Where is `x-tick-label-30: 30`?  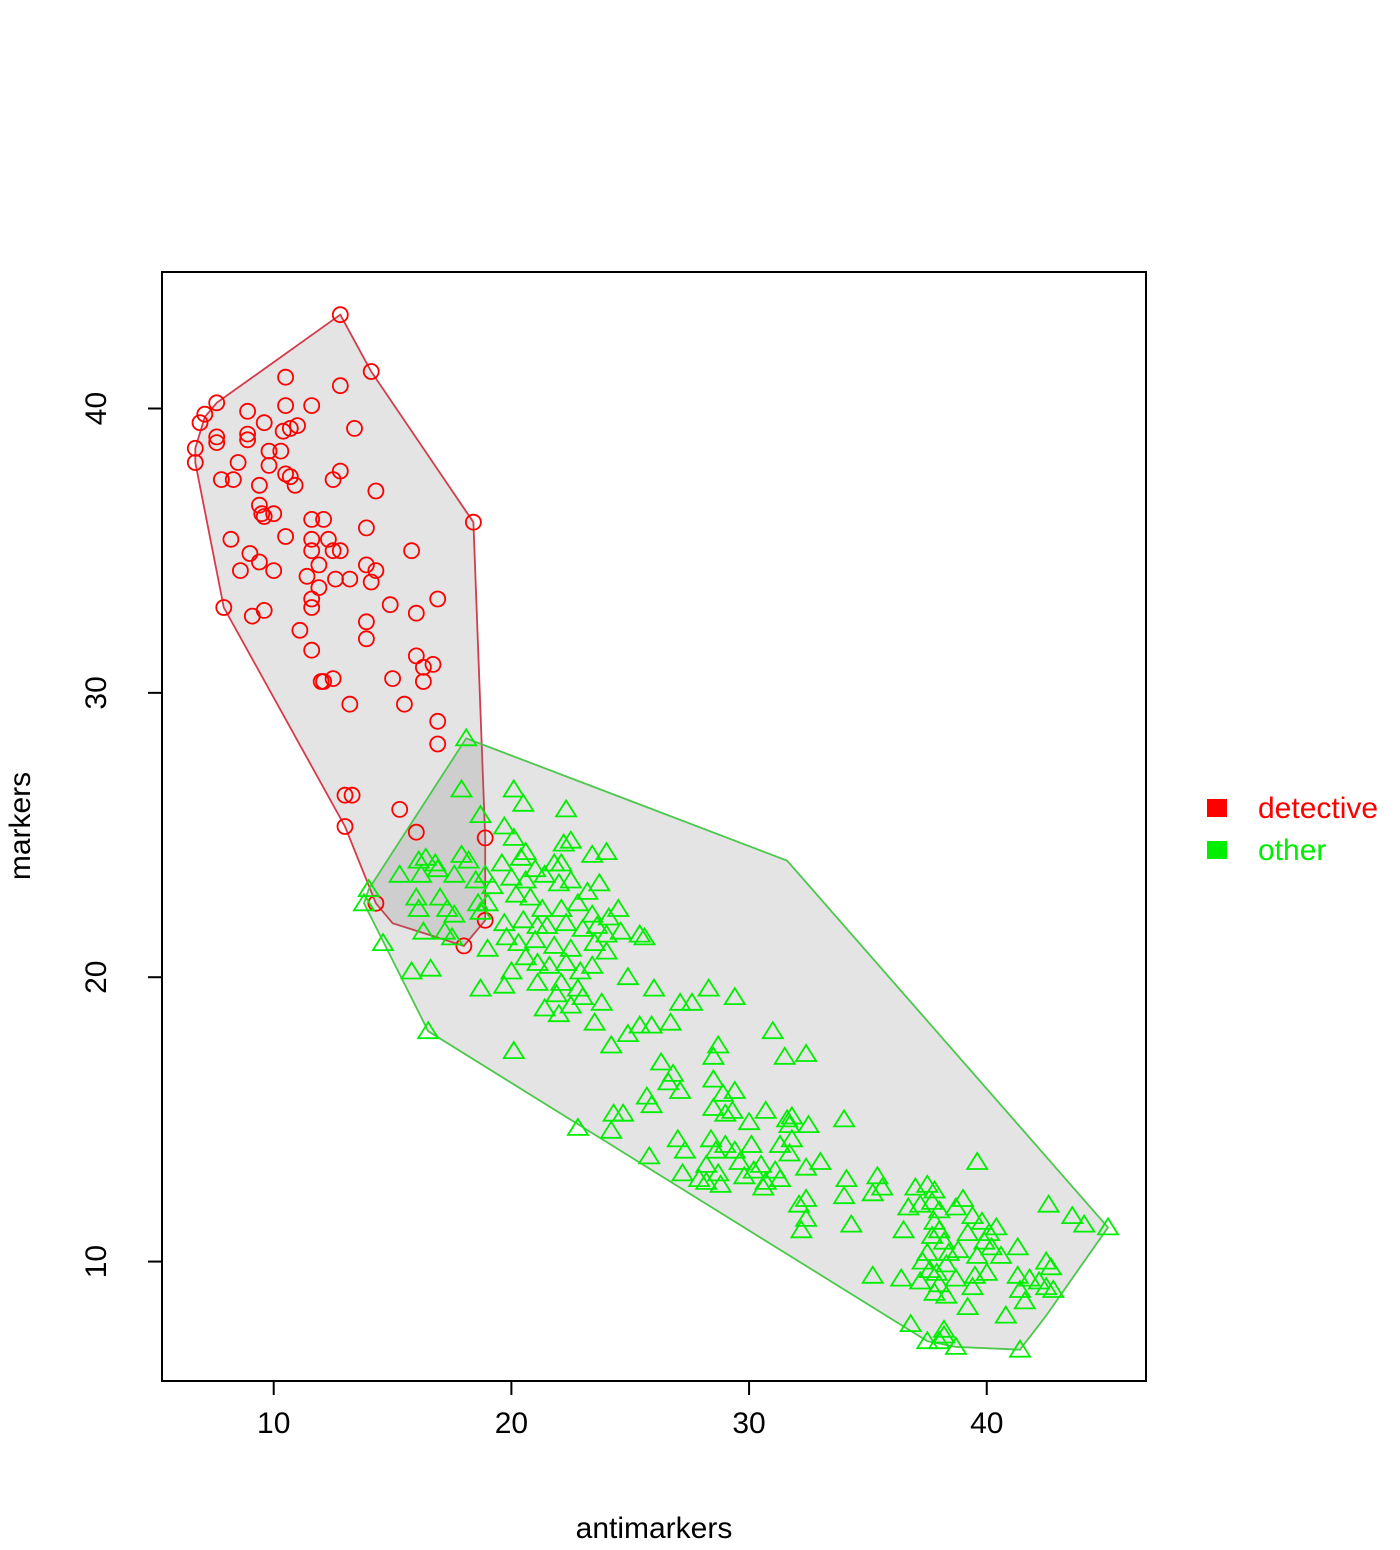
x-tick-label-30: 30 is located at coordinates (748, 1423).